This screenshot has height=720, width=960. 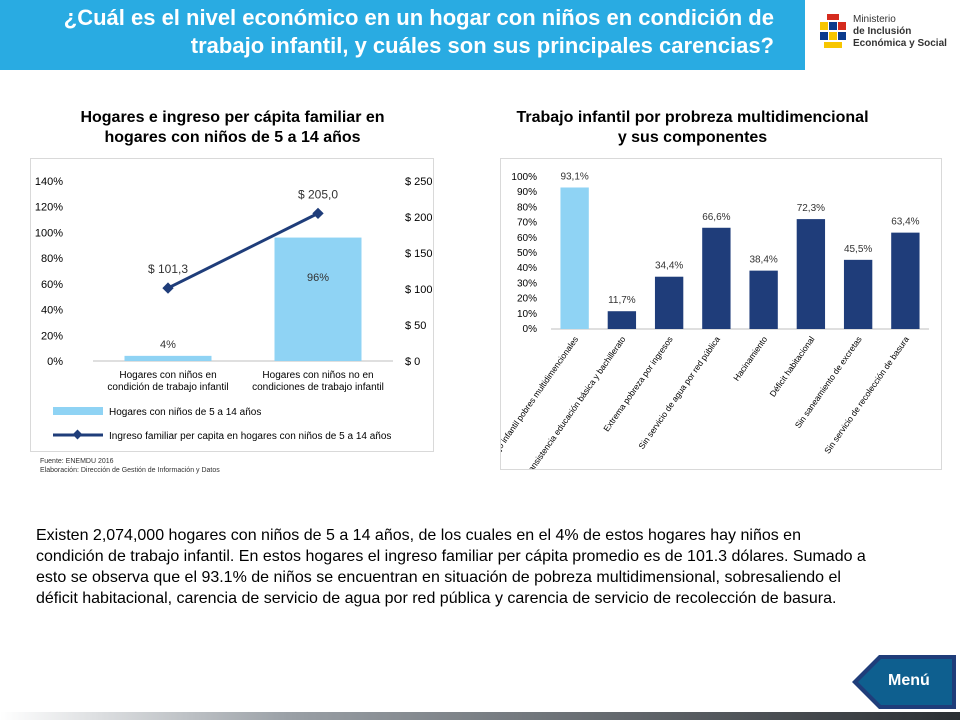 I want to click on category-tick-label: condiciones de trabajo infantil, so click(x=318, y=387).